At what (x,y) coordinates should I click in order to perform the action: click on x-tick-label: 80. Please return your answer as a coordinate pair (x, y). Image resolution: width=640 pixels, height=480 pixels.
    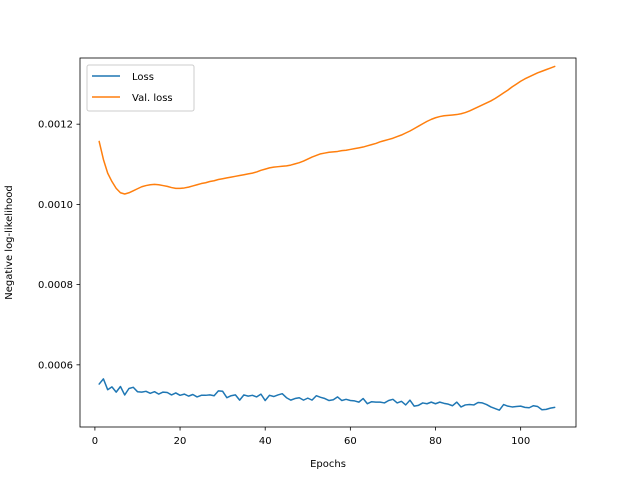
    Looking at the image, I should click on (435, 441).